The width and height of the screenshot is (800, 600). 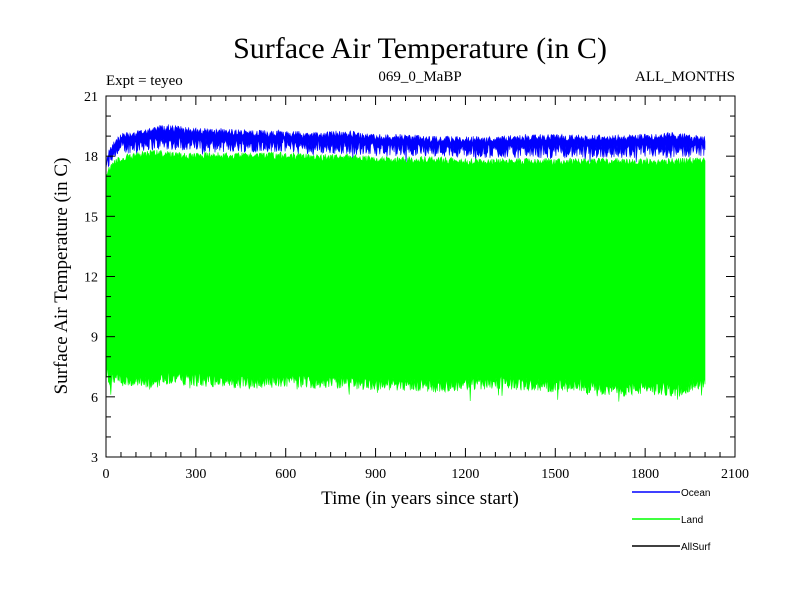 What do you see at coordinates (94, 458) in the screenshot?
I see `y-tick-label: 3` at bounding box center [94, 458].